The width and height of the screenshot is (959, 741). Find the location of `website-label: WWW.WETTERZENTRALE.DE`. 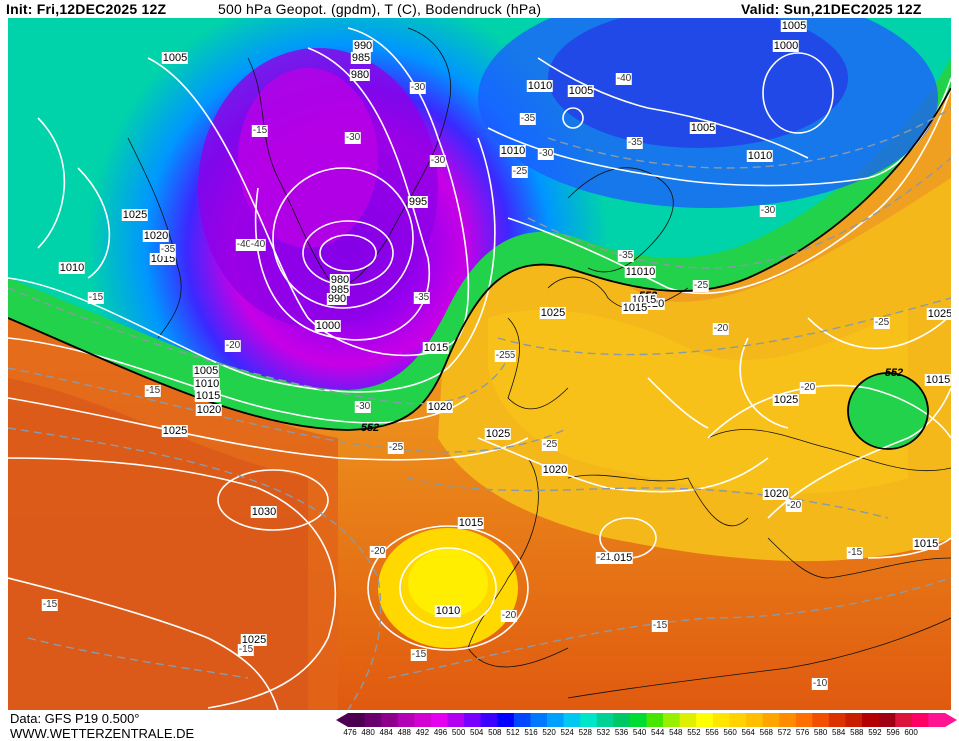

website-label: WWW.WETTERZENTRALE.DE is located at coordinates (102, 733).